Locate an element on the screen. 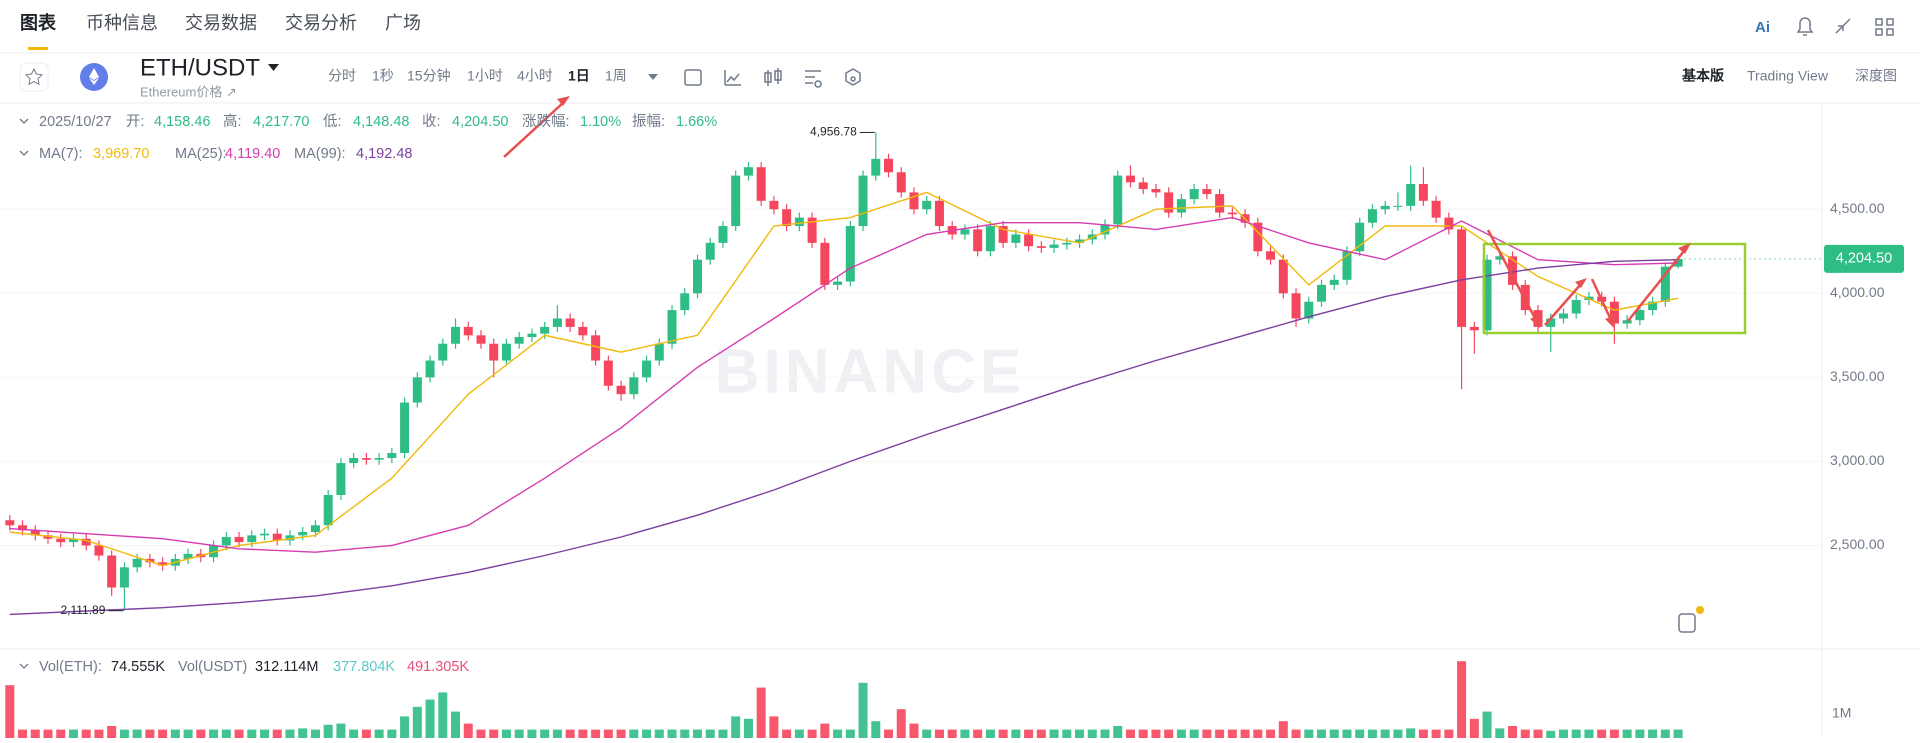 This screenshot has width=1920, height=743. vol-value: 74.555K is located at coordinates (138, 667).